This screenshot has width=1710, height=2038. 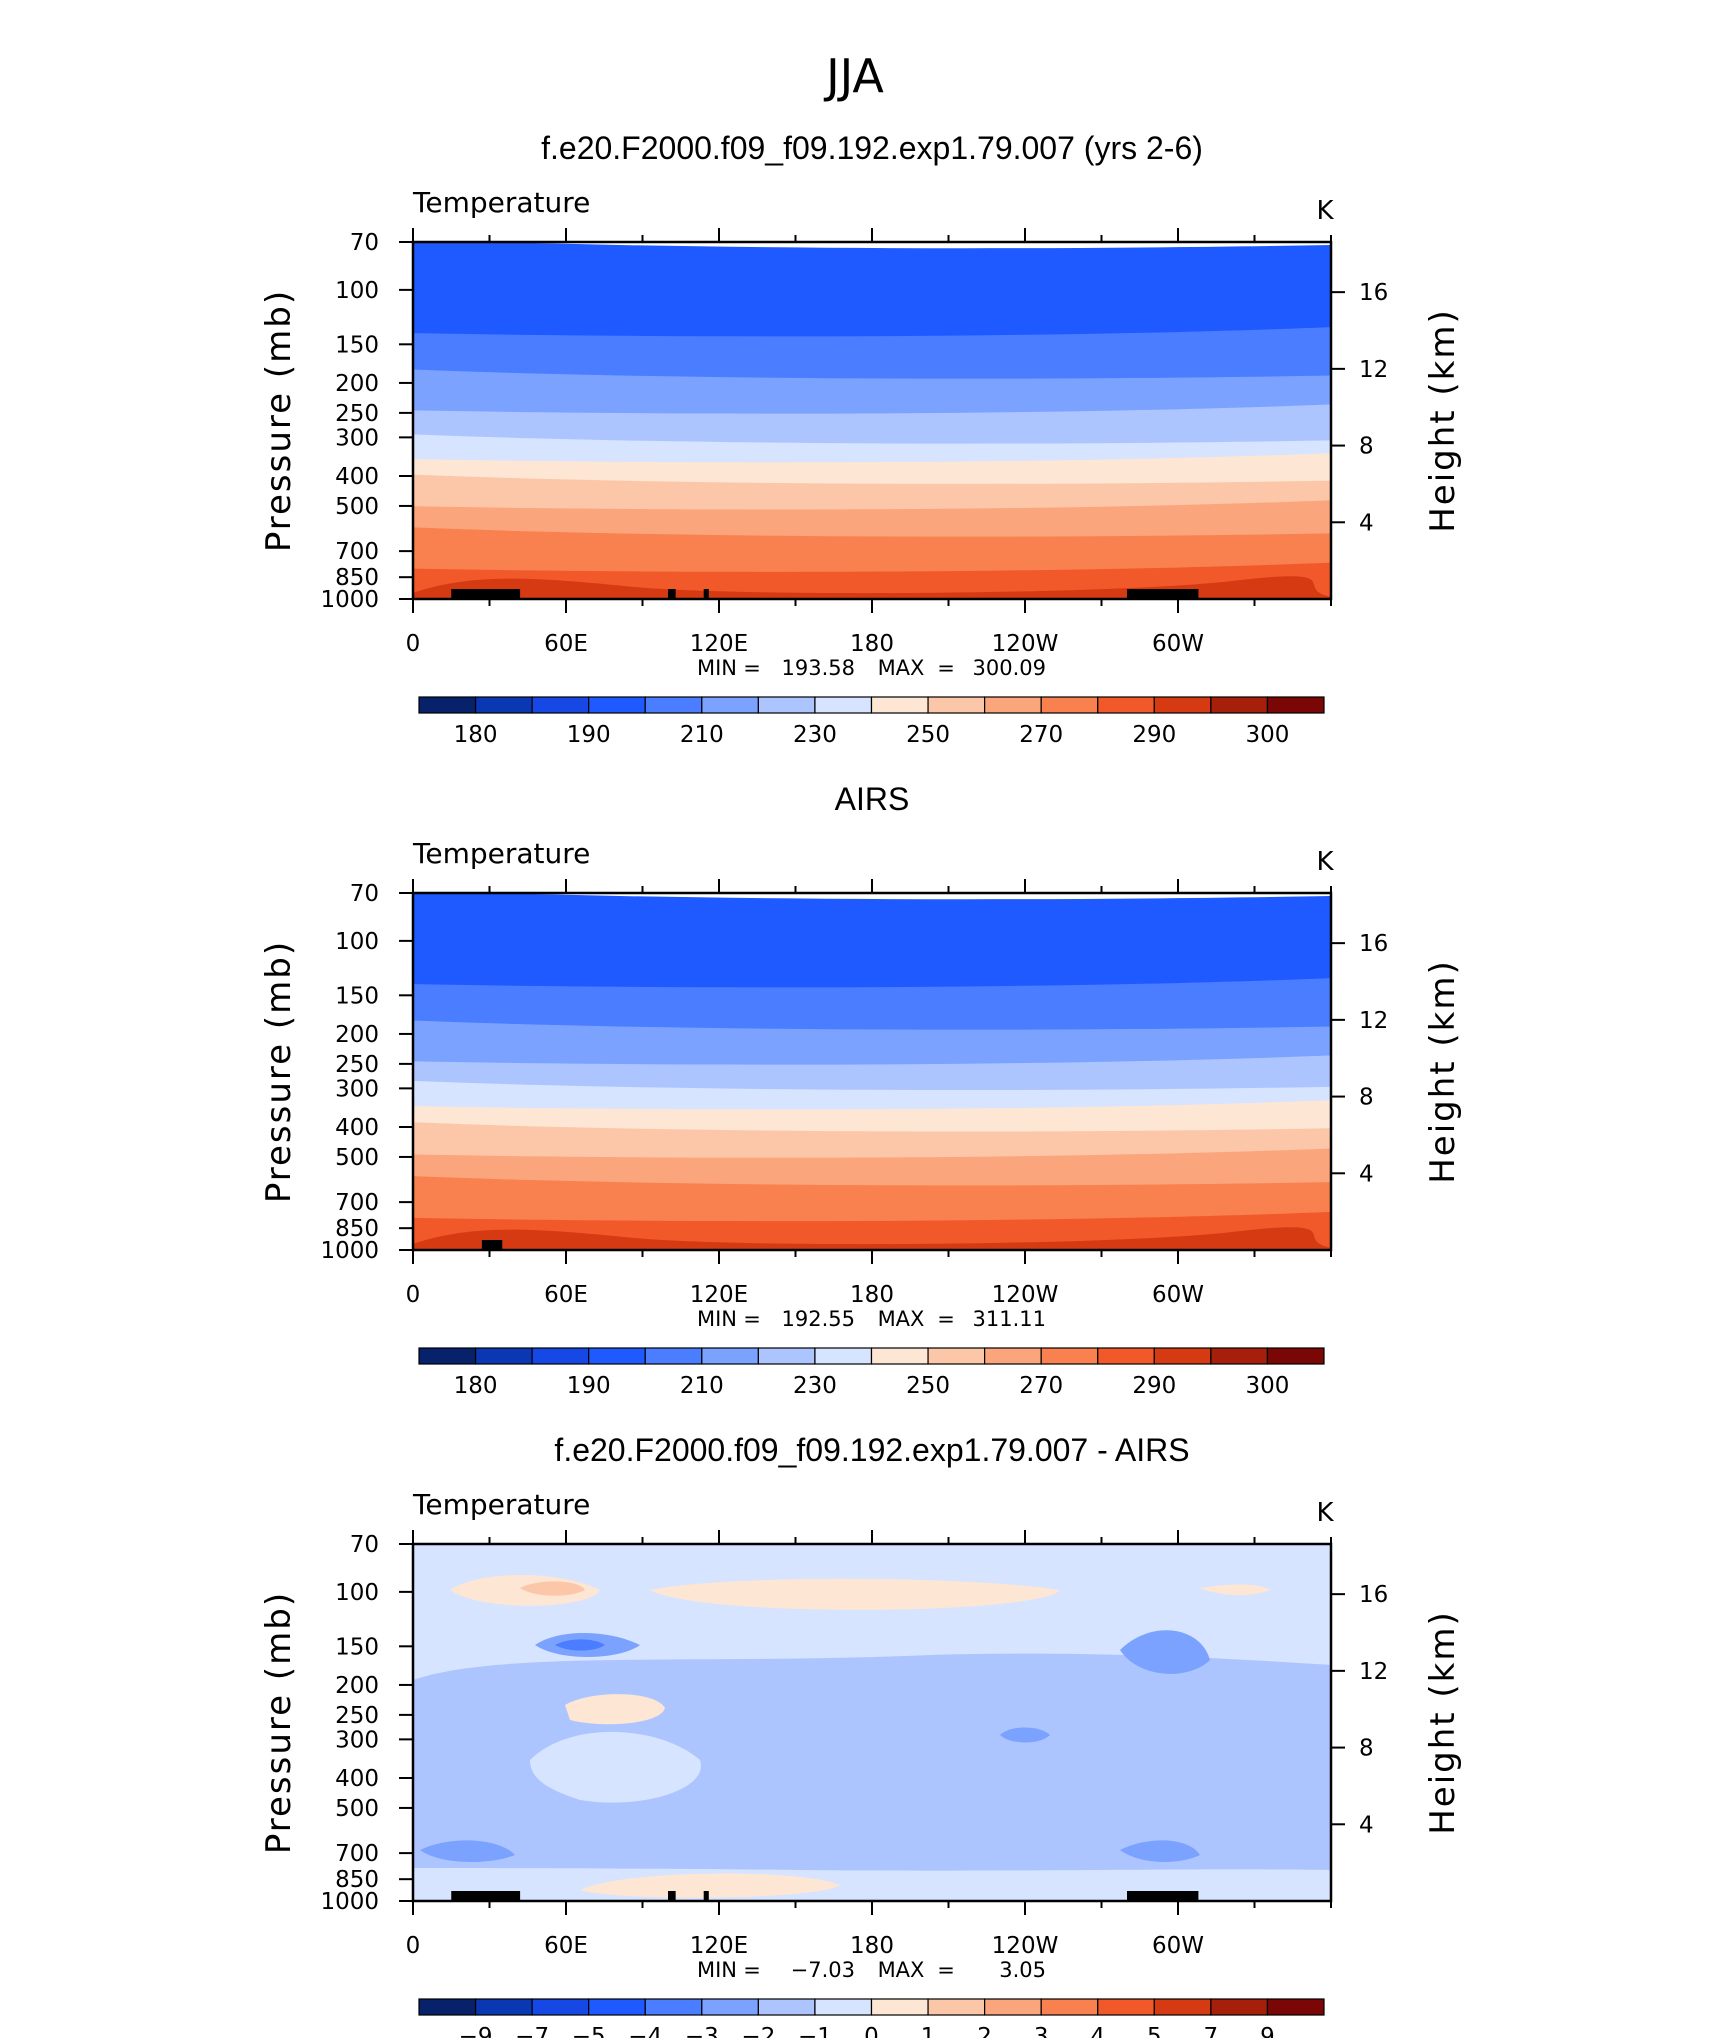 What do you see at coordinates (501, 853) in the screenshot?
I see `variable-label: Temperature` at bounding box center [501, 853].